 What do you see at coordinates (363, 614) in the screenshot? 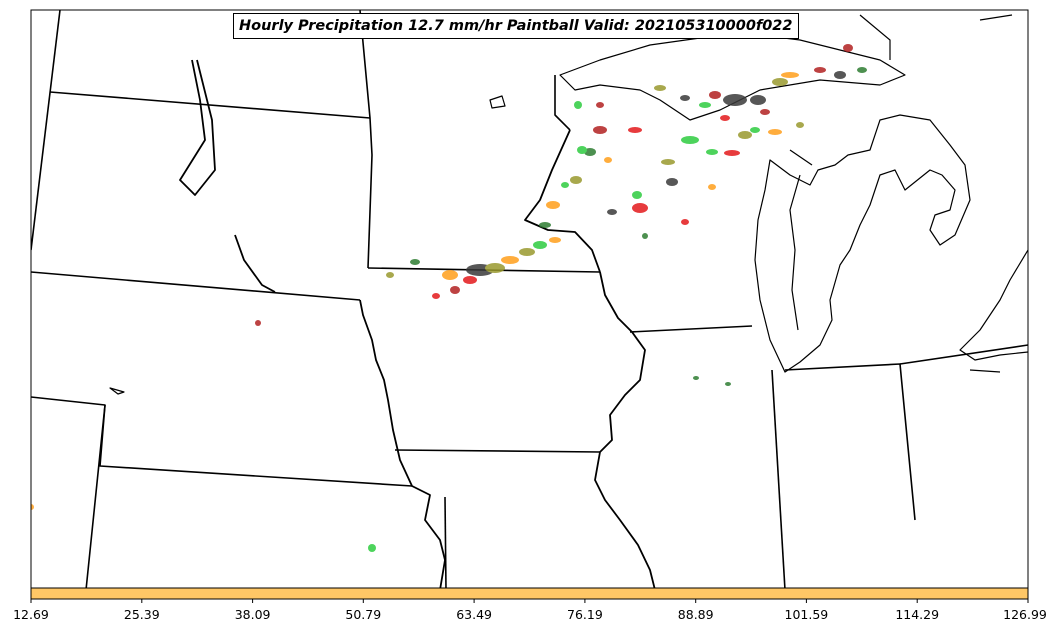
I see `colorbar-tick-label: 50.79` at bounding box center [363, 614].